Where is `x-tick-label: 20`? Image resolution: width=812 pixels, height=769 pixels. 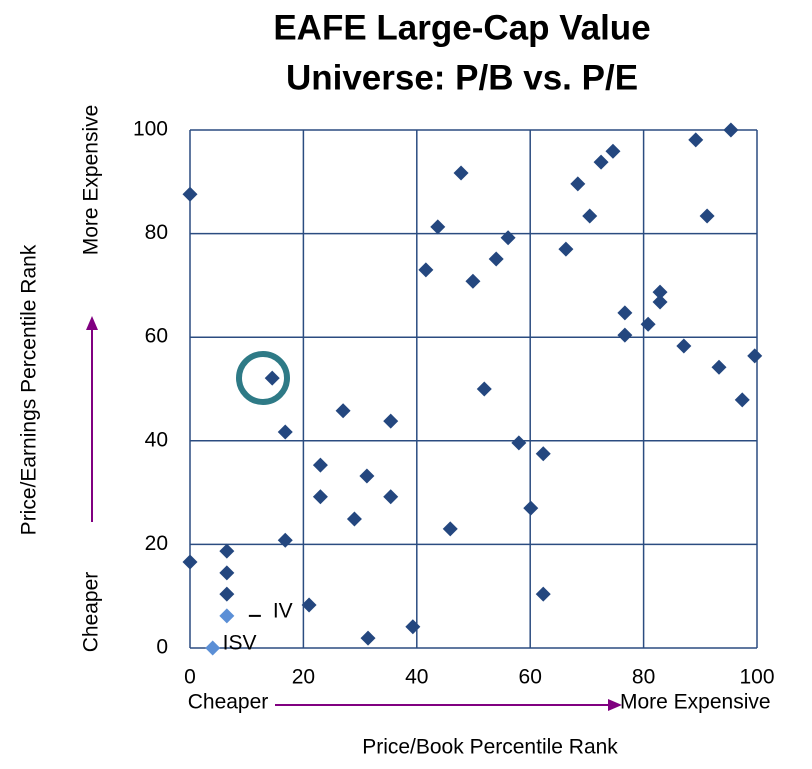 x-tick-label: 20 is located at coordinates (303, 677).